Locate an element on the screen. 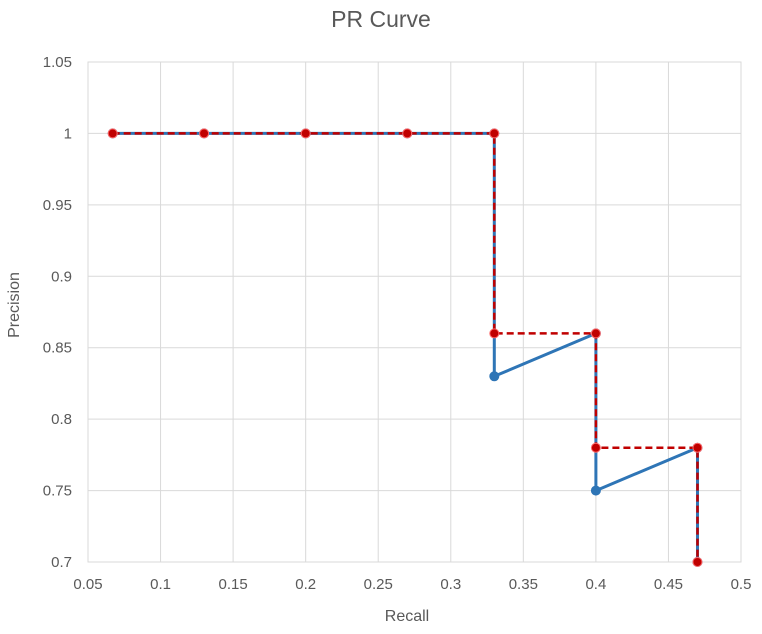  x-tick-label: 0.3 is located at coordinates (450, 584).